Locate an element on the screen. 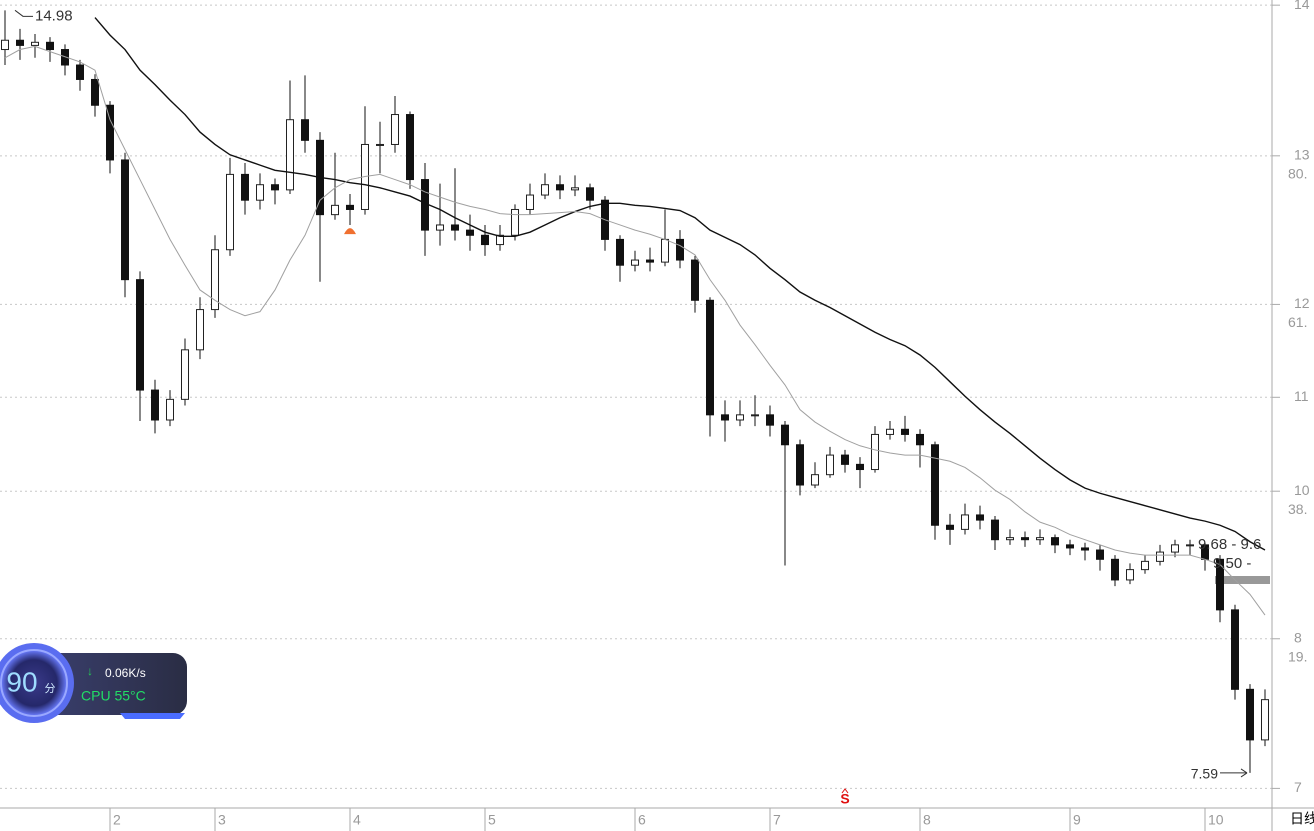 This screenshot has height=831, width=1314. score: 90 is located at coordinates (21, 681).